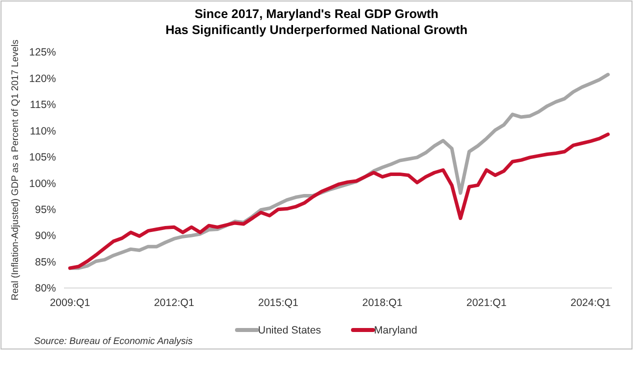 This screenshot has height=378, width=639. What do you see at coordinates (113, 341) in the screenshot?
I see `source-note: Source: Bureau of Economic Analysis` at bounding box center [113, 341].